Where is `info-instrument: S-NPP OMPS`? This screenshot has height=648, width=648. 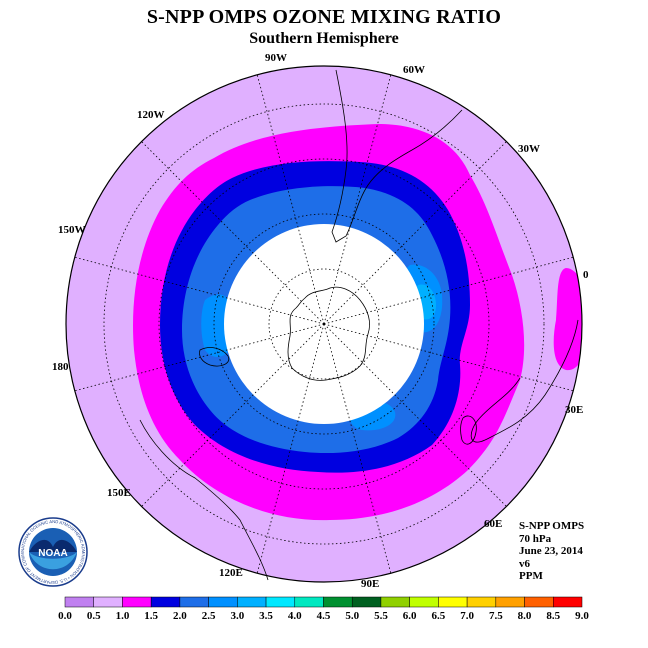 info-instrument: S-NPP OMPS is located at coordinates (552, 526).